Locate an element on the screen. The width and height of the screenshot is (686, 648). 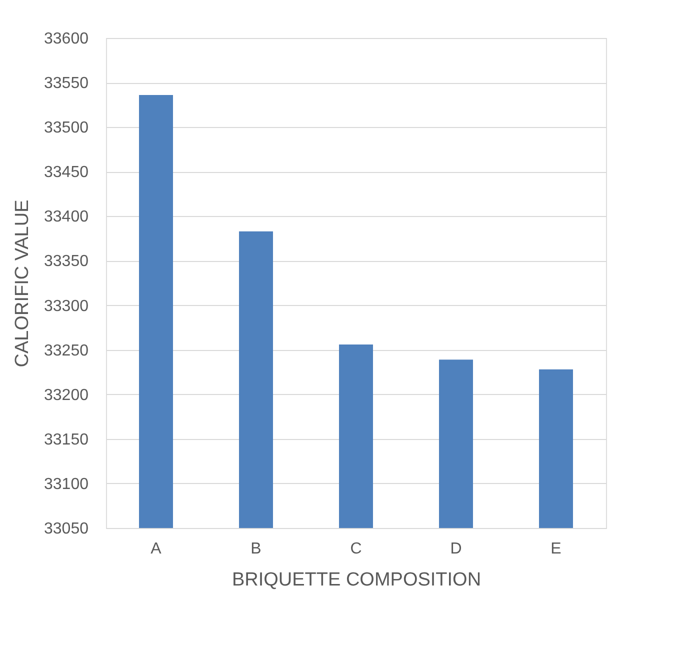
y-tick-label: 33450 is located at coordinates (66, 173).